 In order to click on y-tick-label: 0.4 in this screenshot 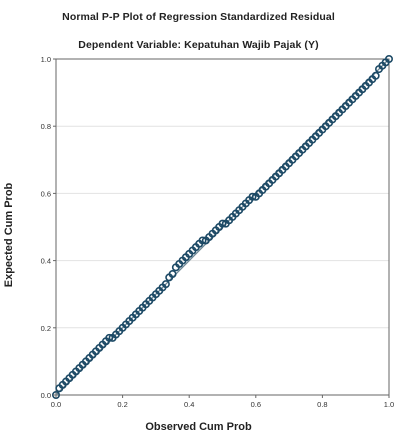, I will do `click(46, 261)`.